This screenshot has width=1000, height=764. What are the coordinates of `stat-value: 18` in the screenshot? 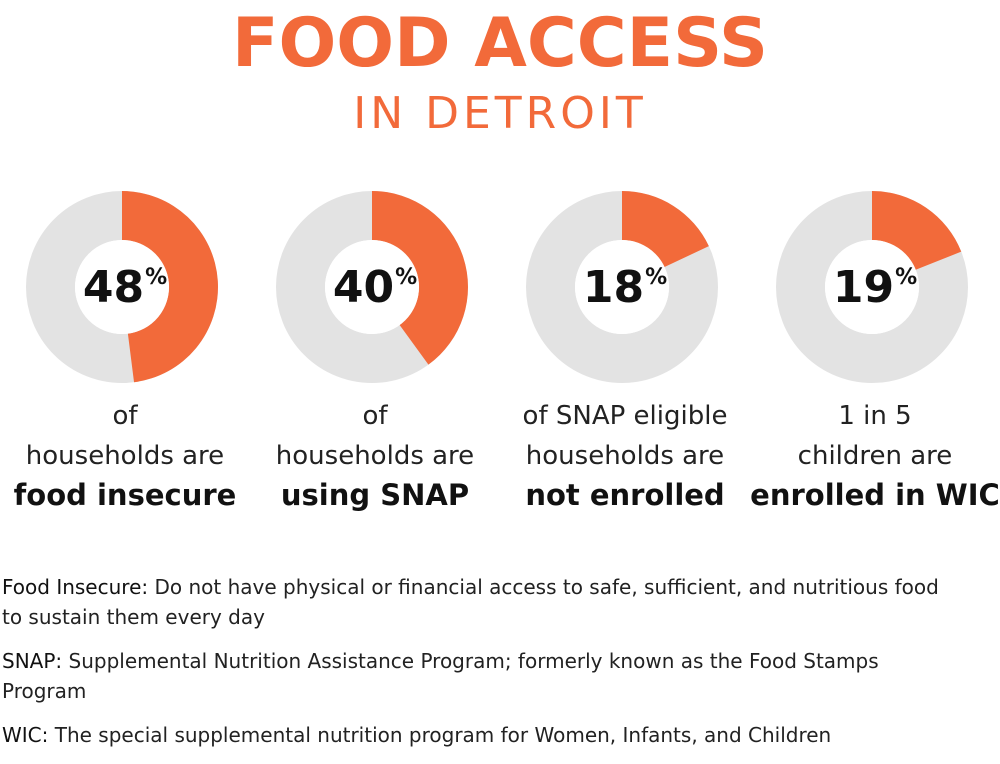 It's located at (613, 287).